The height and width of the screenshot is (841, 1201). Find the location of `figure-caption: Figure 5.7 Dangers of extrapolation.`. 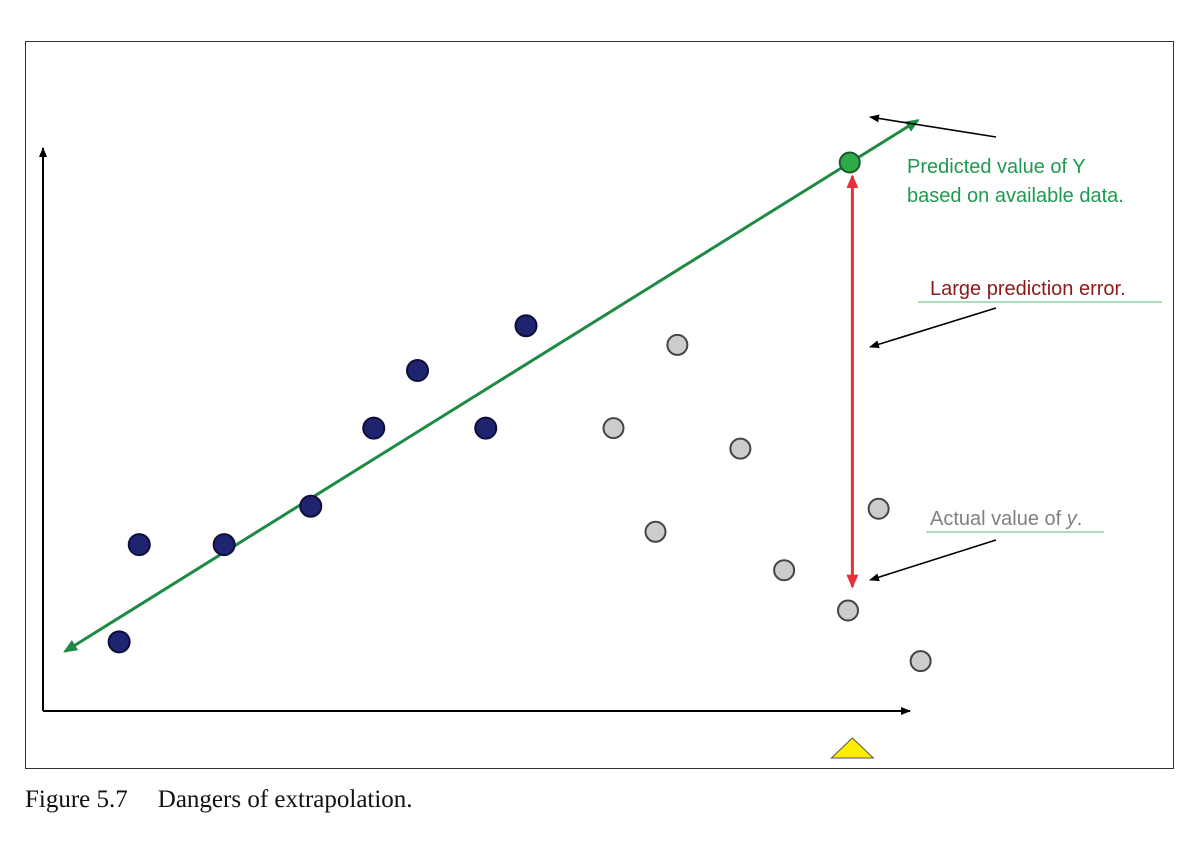

figure-caption: Figure 5.7 Dangers of extrapolation. is located at coordinates (219, 800).